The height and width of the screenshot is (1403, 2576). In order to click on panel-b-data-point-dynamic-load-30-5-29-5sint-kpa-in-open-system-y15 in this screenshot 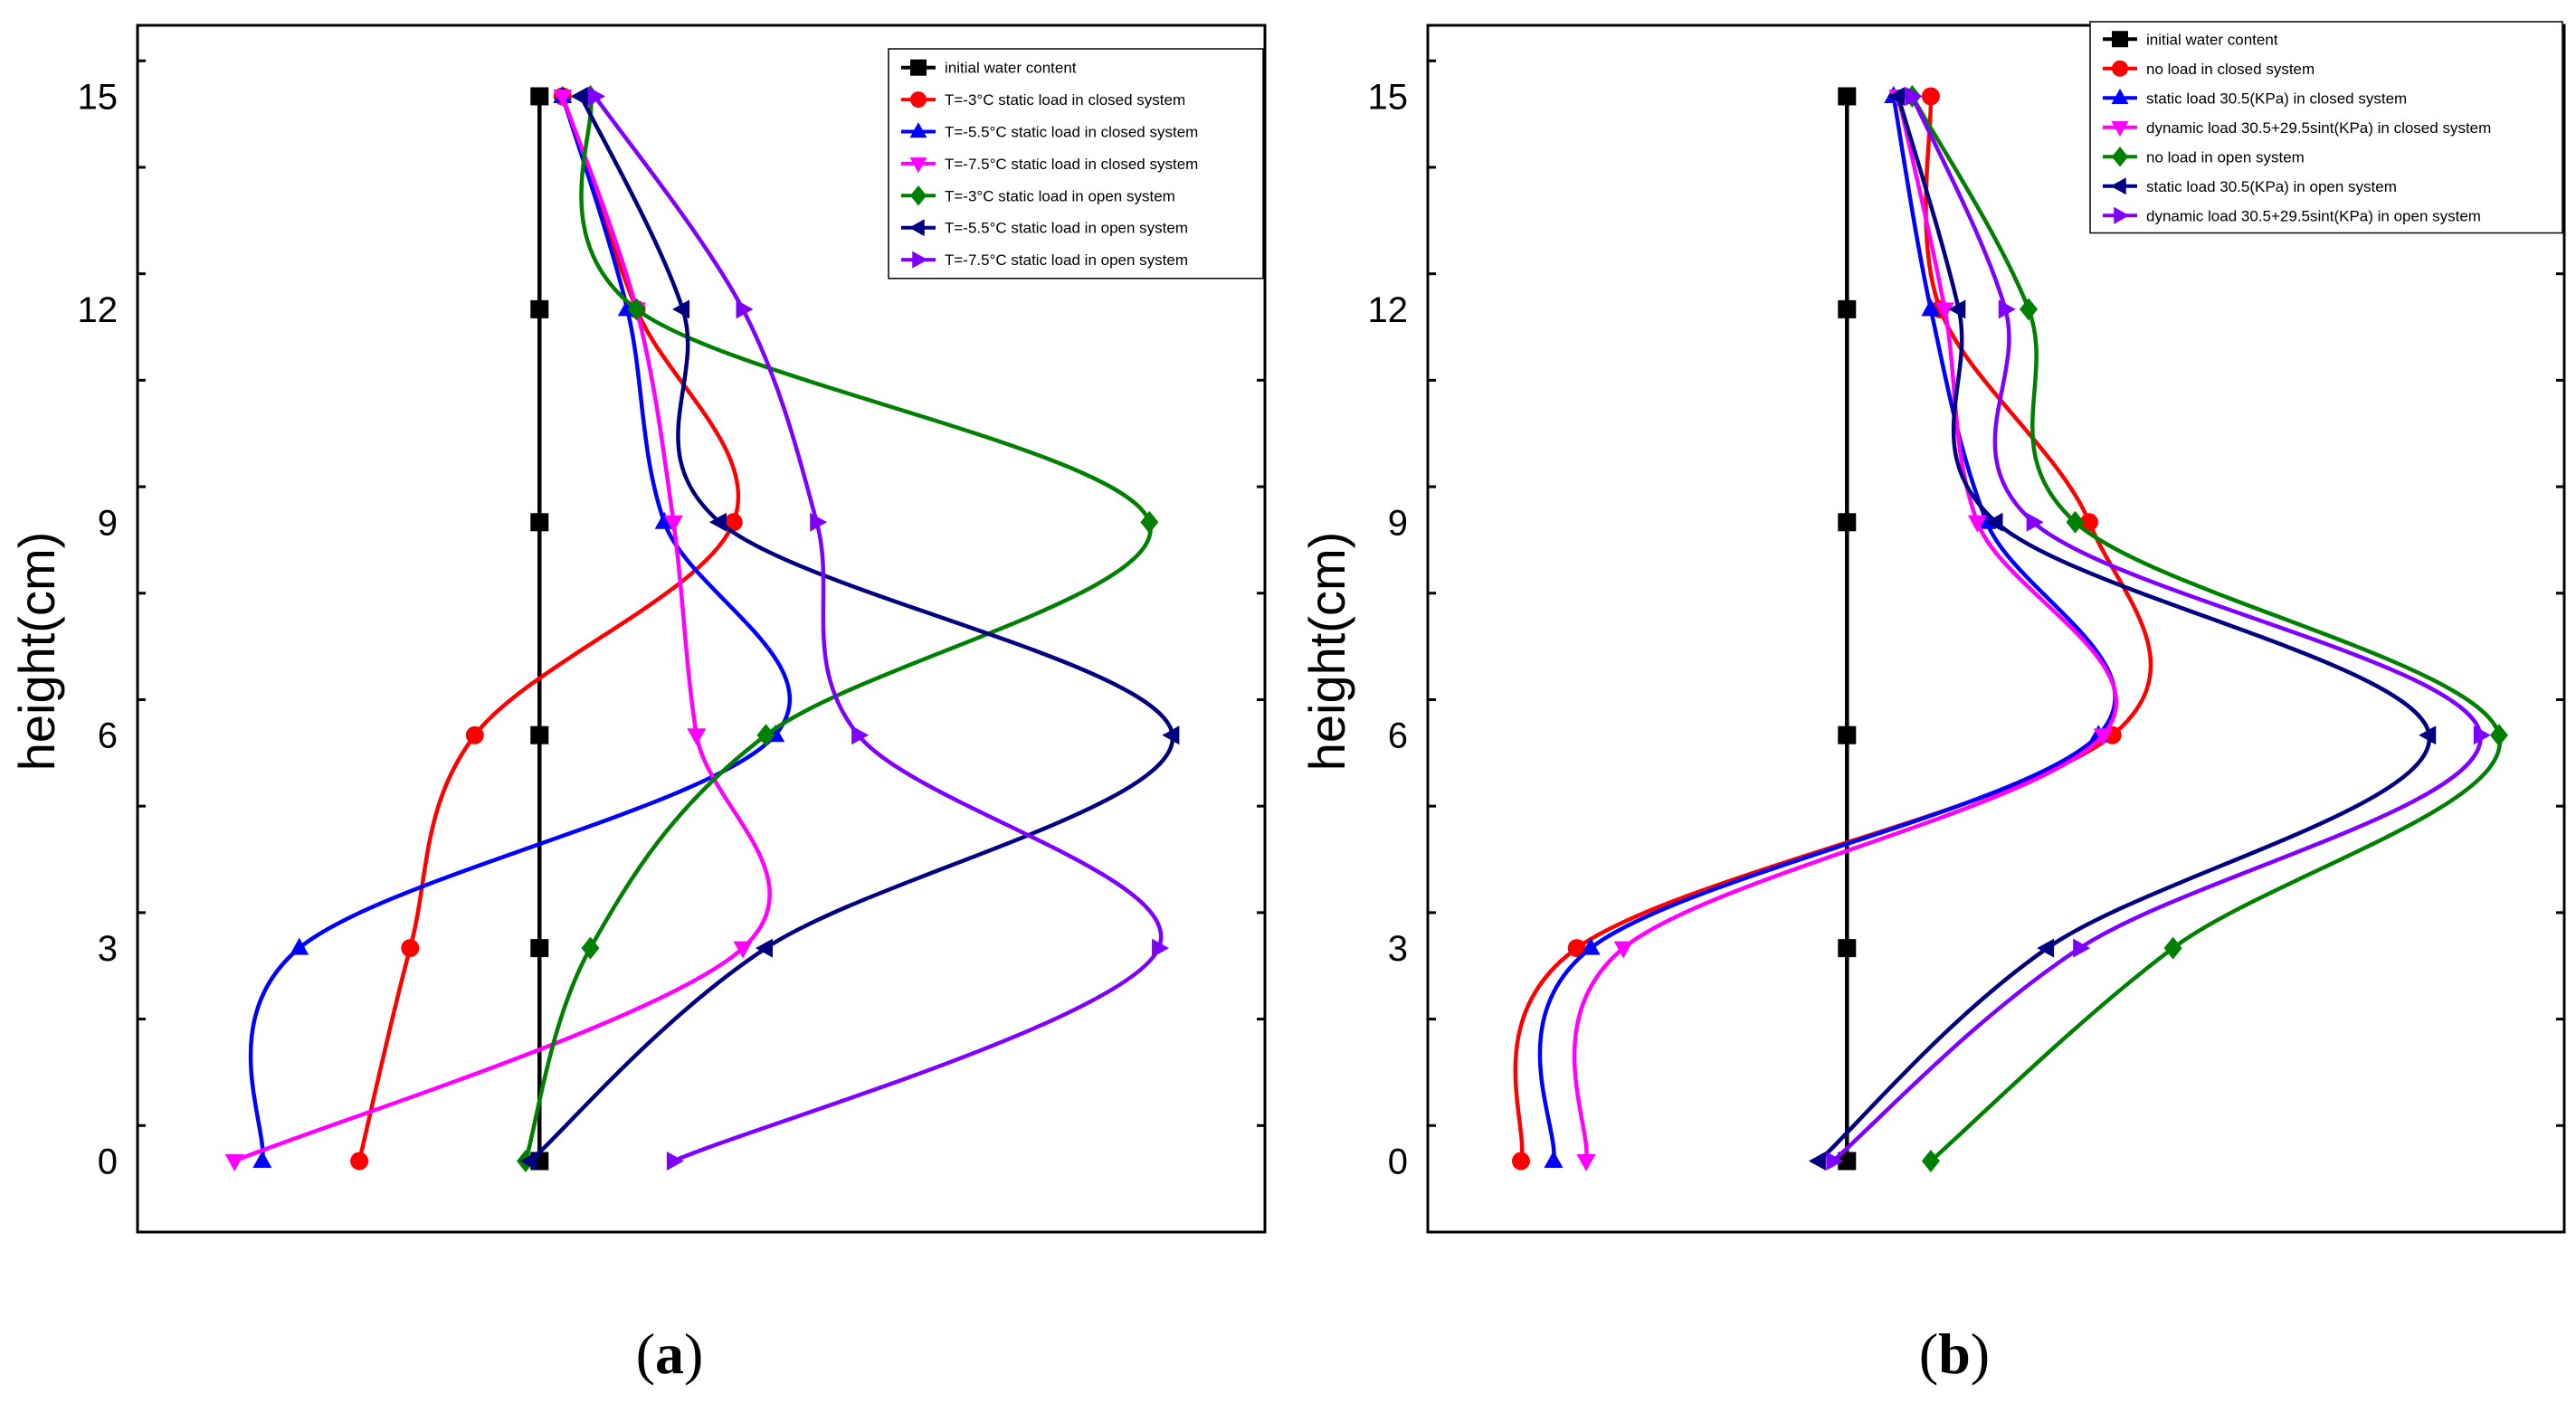, I will do `click(1914, 96)`.